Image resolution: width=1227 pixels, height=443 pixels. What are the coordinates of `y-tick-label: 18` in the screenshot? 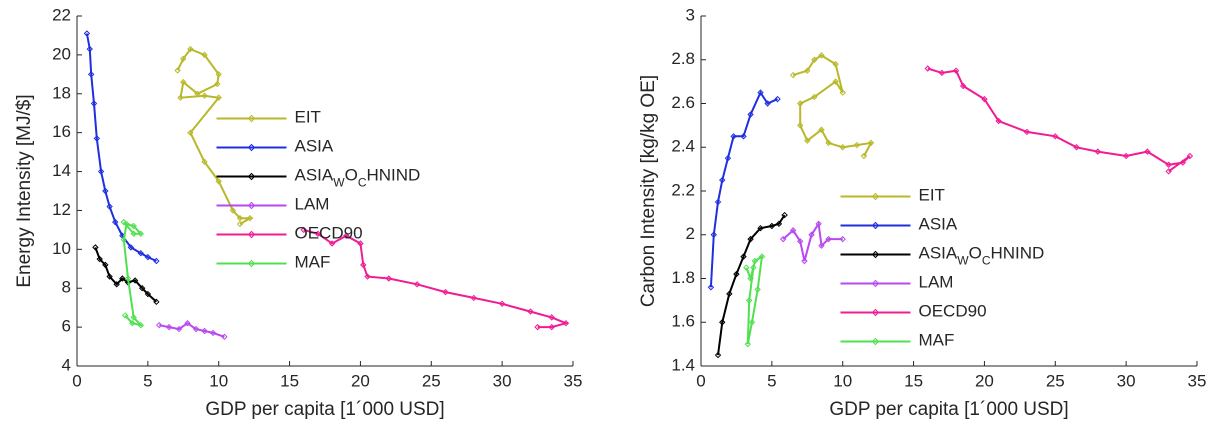 It's located at (61, 92).